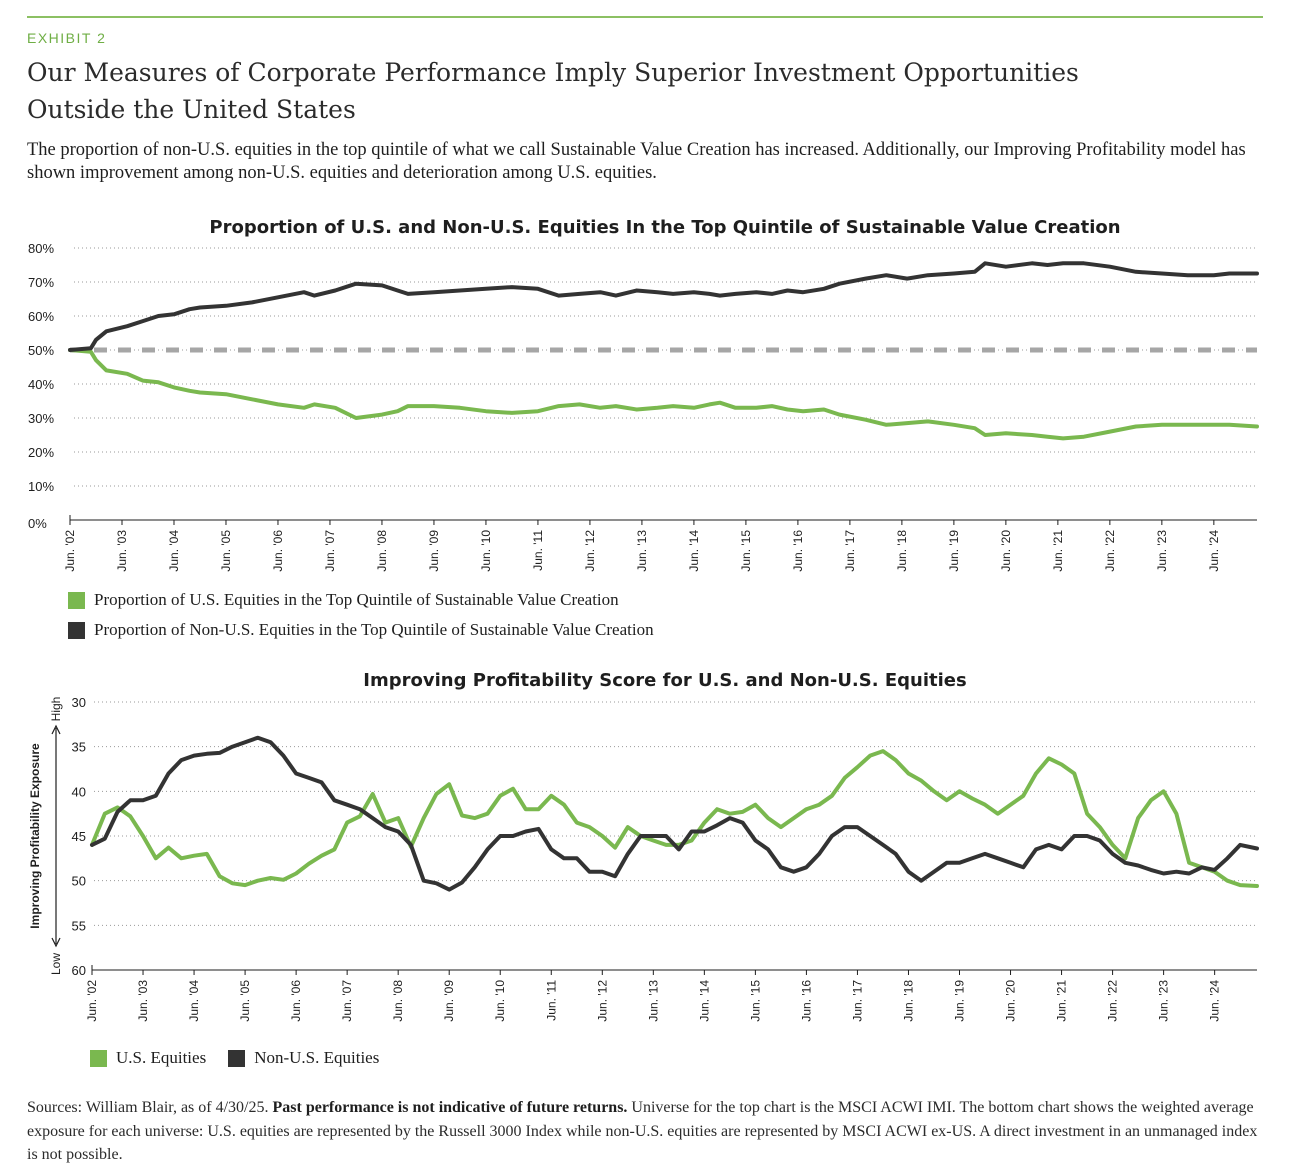 The width and height of the screenshot is (1304, 1176). I want to click on chart1-y-tick-label: 20%, so click(41, 452).